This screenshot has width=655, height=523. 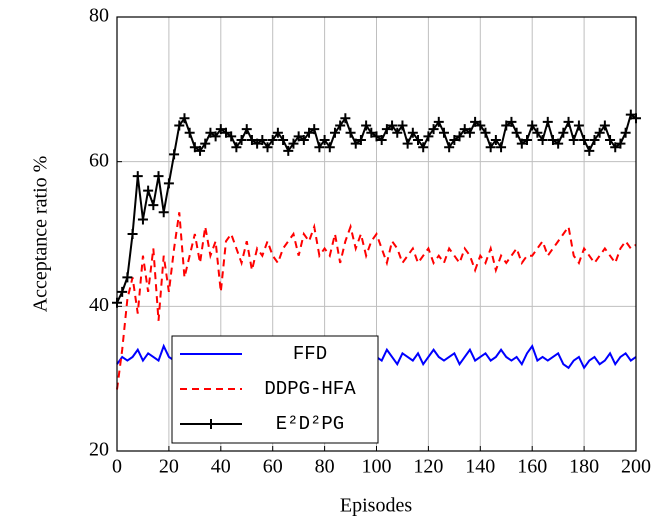 What do you see at coordinates (532, 467) in the screenshot?
I see `x-tick-label: 160` at bounding box center [532, 467].